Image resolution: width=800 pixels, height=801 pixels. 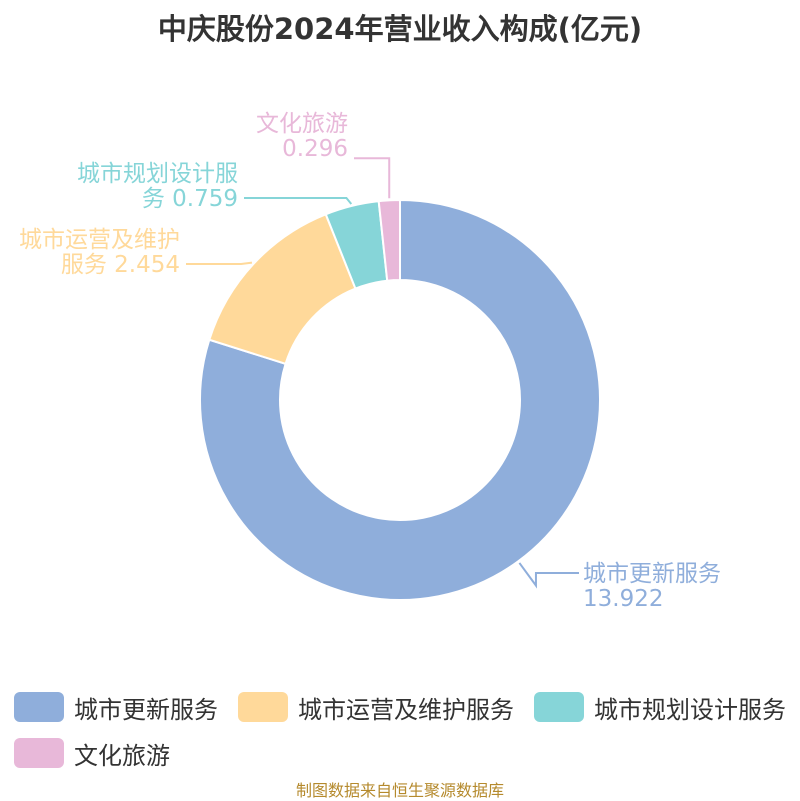 What do you see at coordinates (122, 755) in the screenshot?
I see `legend-label: 文化旅游` at bounding box center [122, 755].